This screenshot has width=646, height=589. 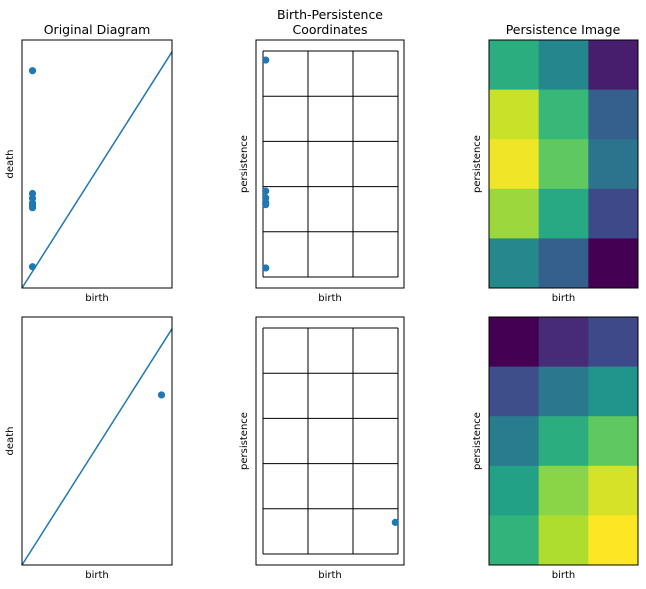 I want to click on row2-birth-persistence-panel: birth persistence, so click(x=322, y=448).